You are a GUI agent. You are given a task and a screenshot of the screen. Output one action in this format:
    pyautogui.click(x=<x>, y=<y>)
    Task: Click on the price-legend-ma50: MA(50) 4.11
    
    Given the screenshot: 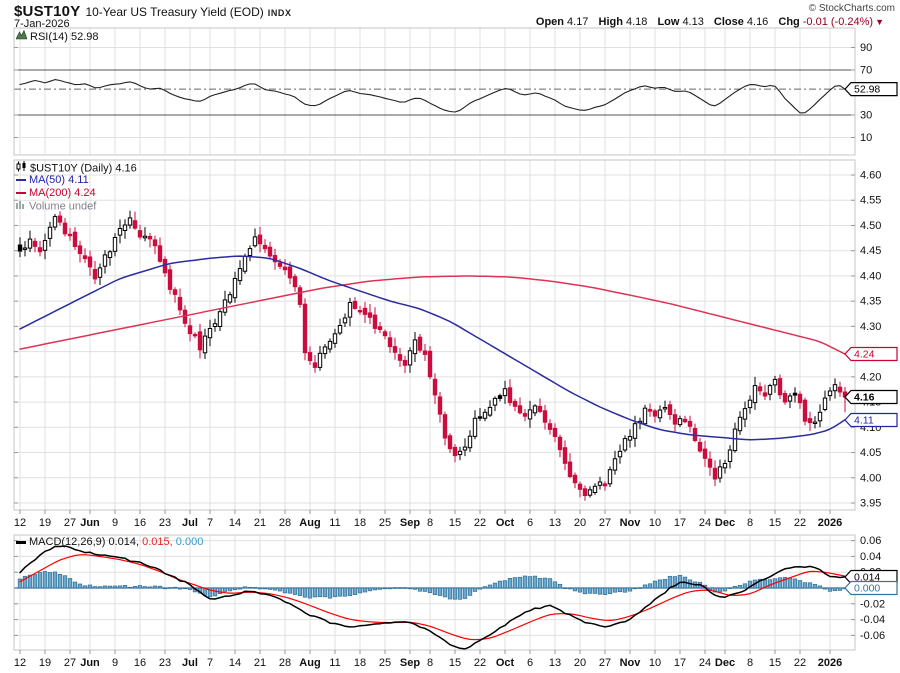 What is the action you would take?
    pyautogui.click(x=59, y=180)
    